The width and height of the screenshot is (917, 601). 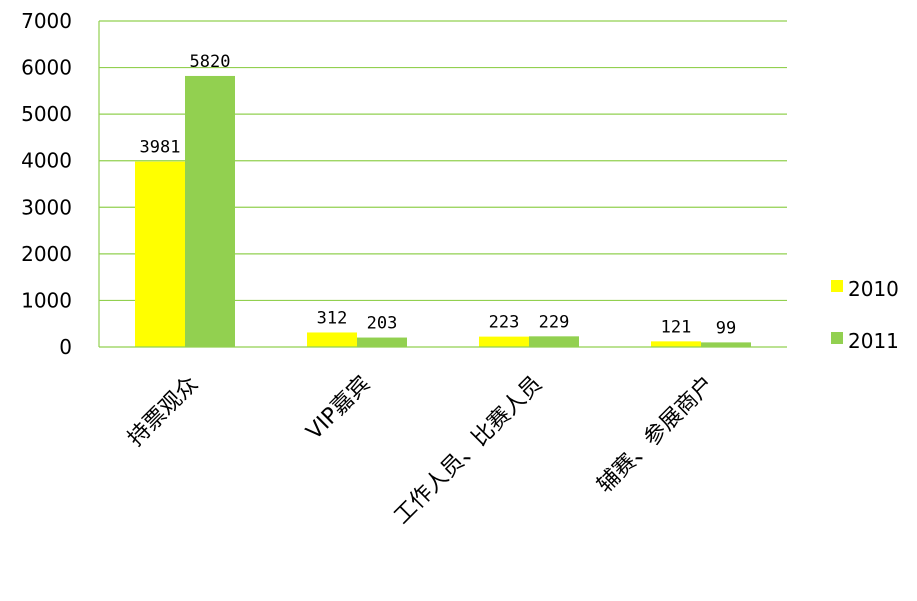 I want to click on y-tick-label: 5000, so click(x=46, y=114).